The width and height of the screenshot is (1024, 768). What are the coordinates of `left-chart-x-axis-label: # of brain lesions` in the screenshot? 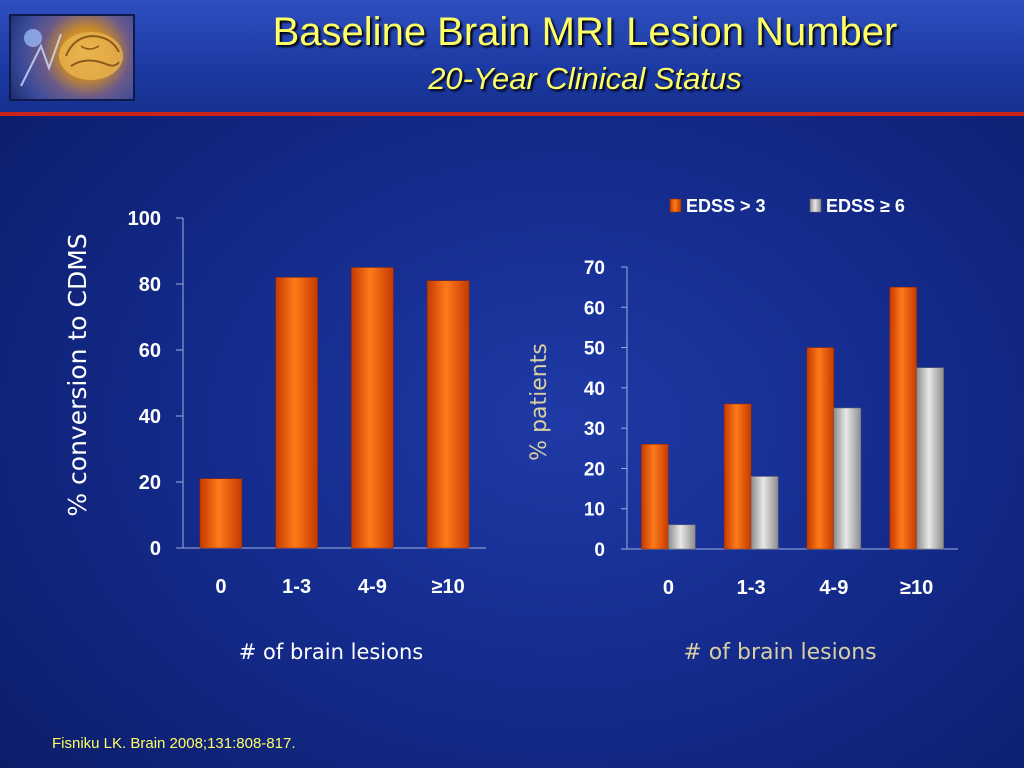 It's located at (331, 652).